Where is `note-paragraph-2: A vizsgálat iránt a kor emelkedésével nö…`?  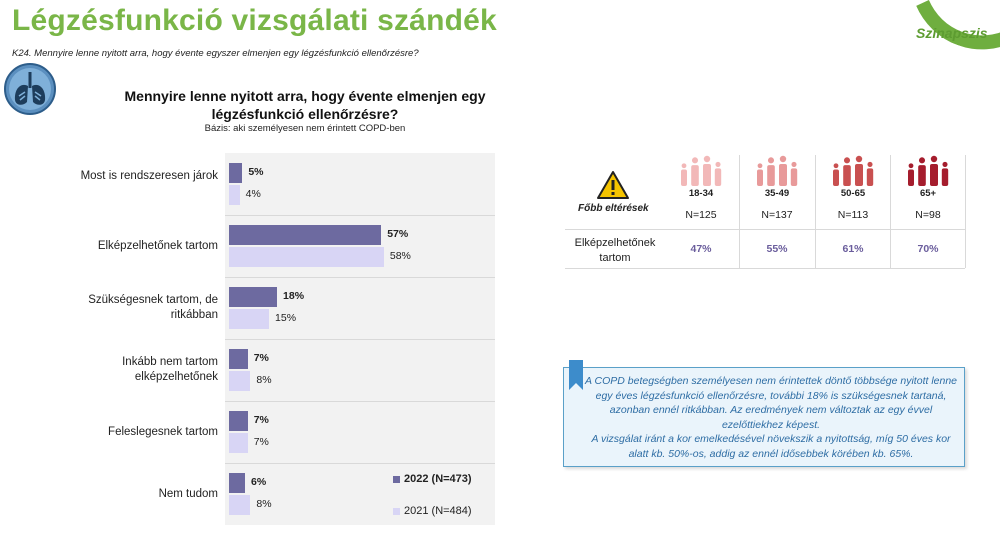
note-paragraph-2: A vizsgálat iránt a kor emelkedésével nö… is located at coordinates (771, 446).